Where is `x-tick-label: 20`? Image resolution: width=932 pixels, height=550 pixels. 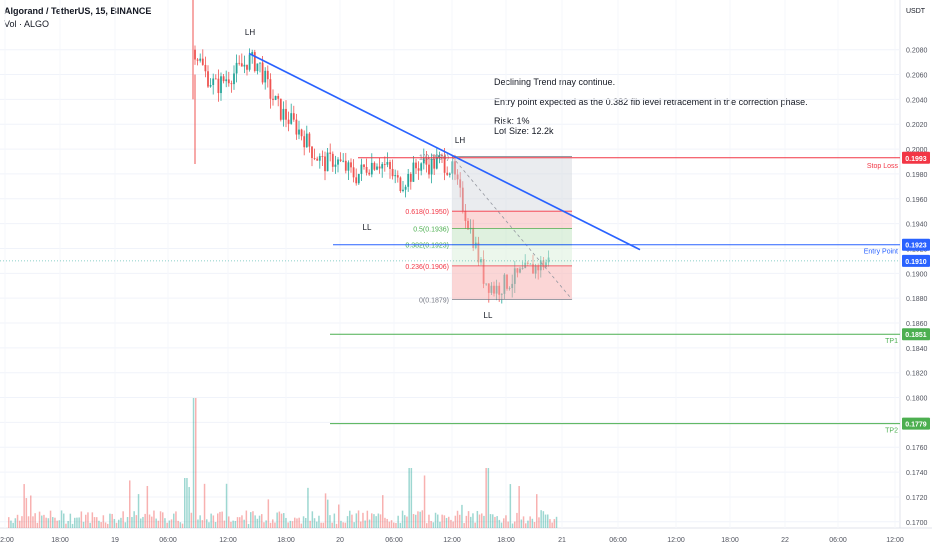
x-tick-label: 20 is located at coordinates (340, 540).